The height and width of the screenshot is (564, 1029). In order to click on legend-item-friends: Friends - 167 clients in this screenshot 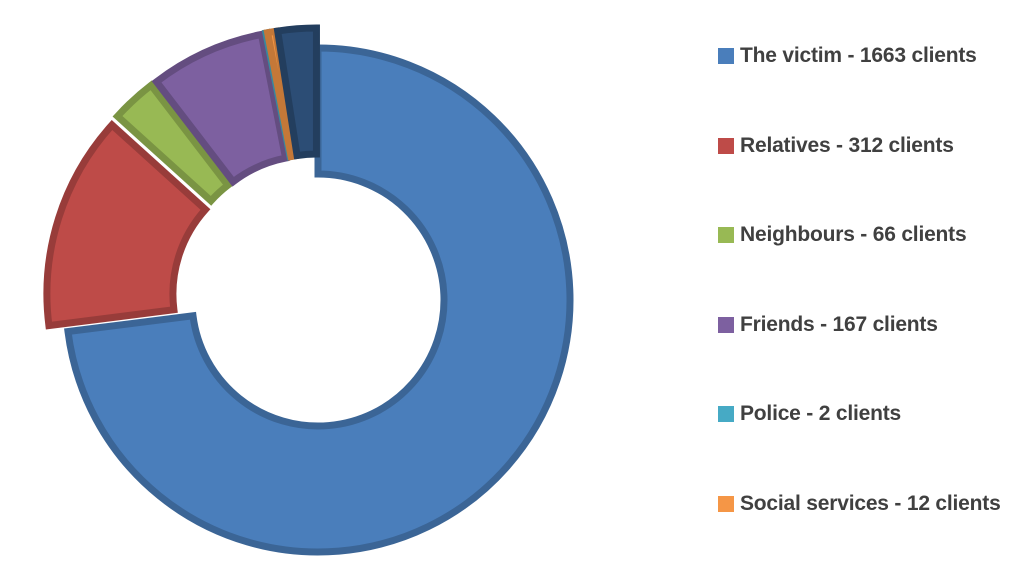, I will do `click(828, 325)`.